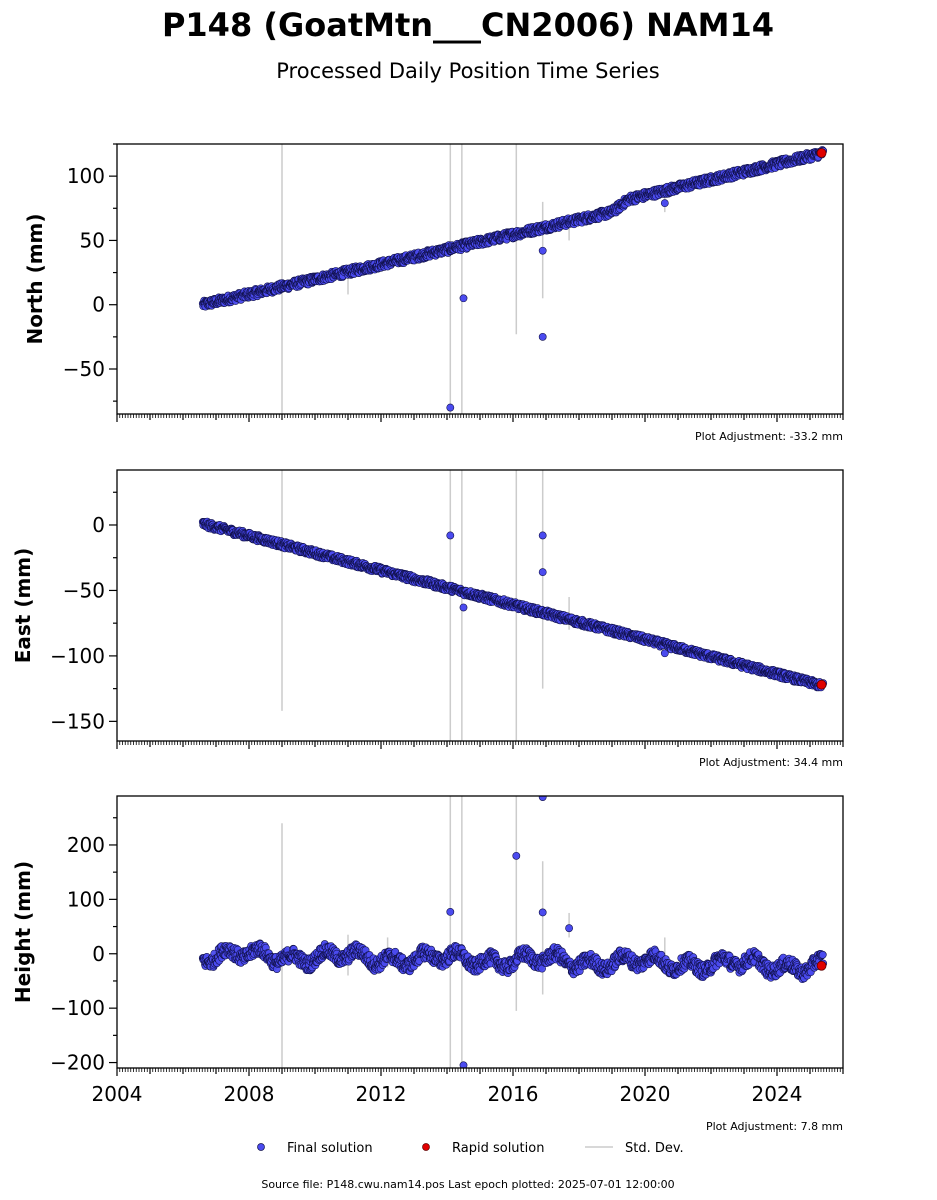  I want to click on y-axis-label: East (mm), so click(23, 606).